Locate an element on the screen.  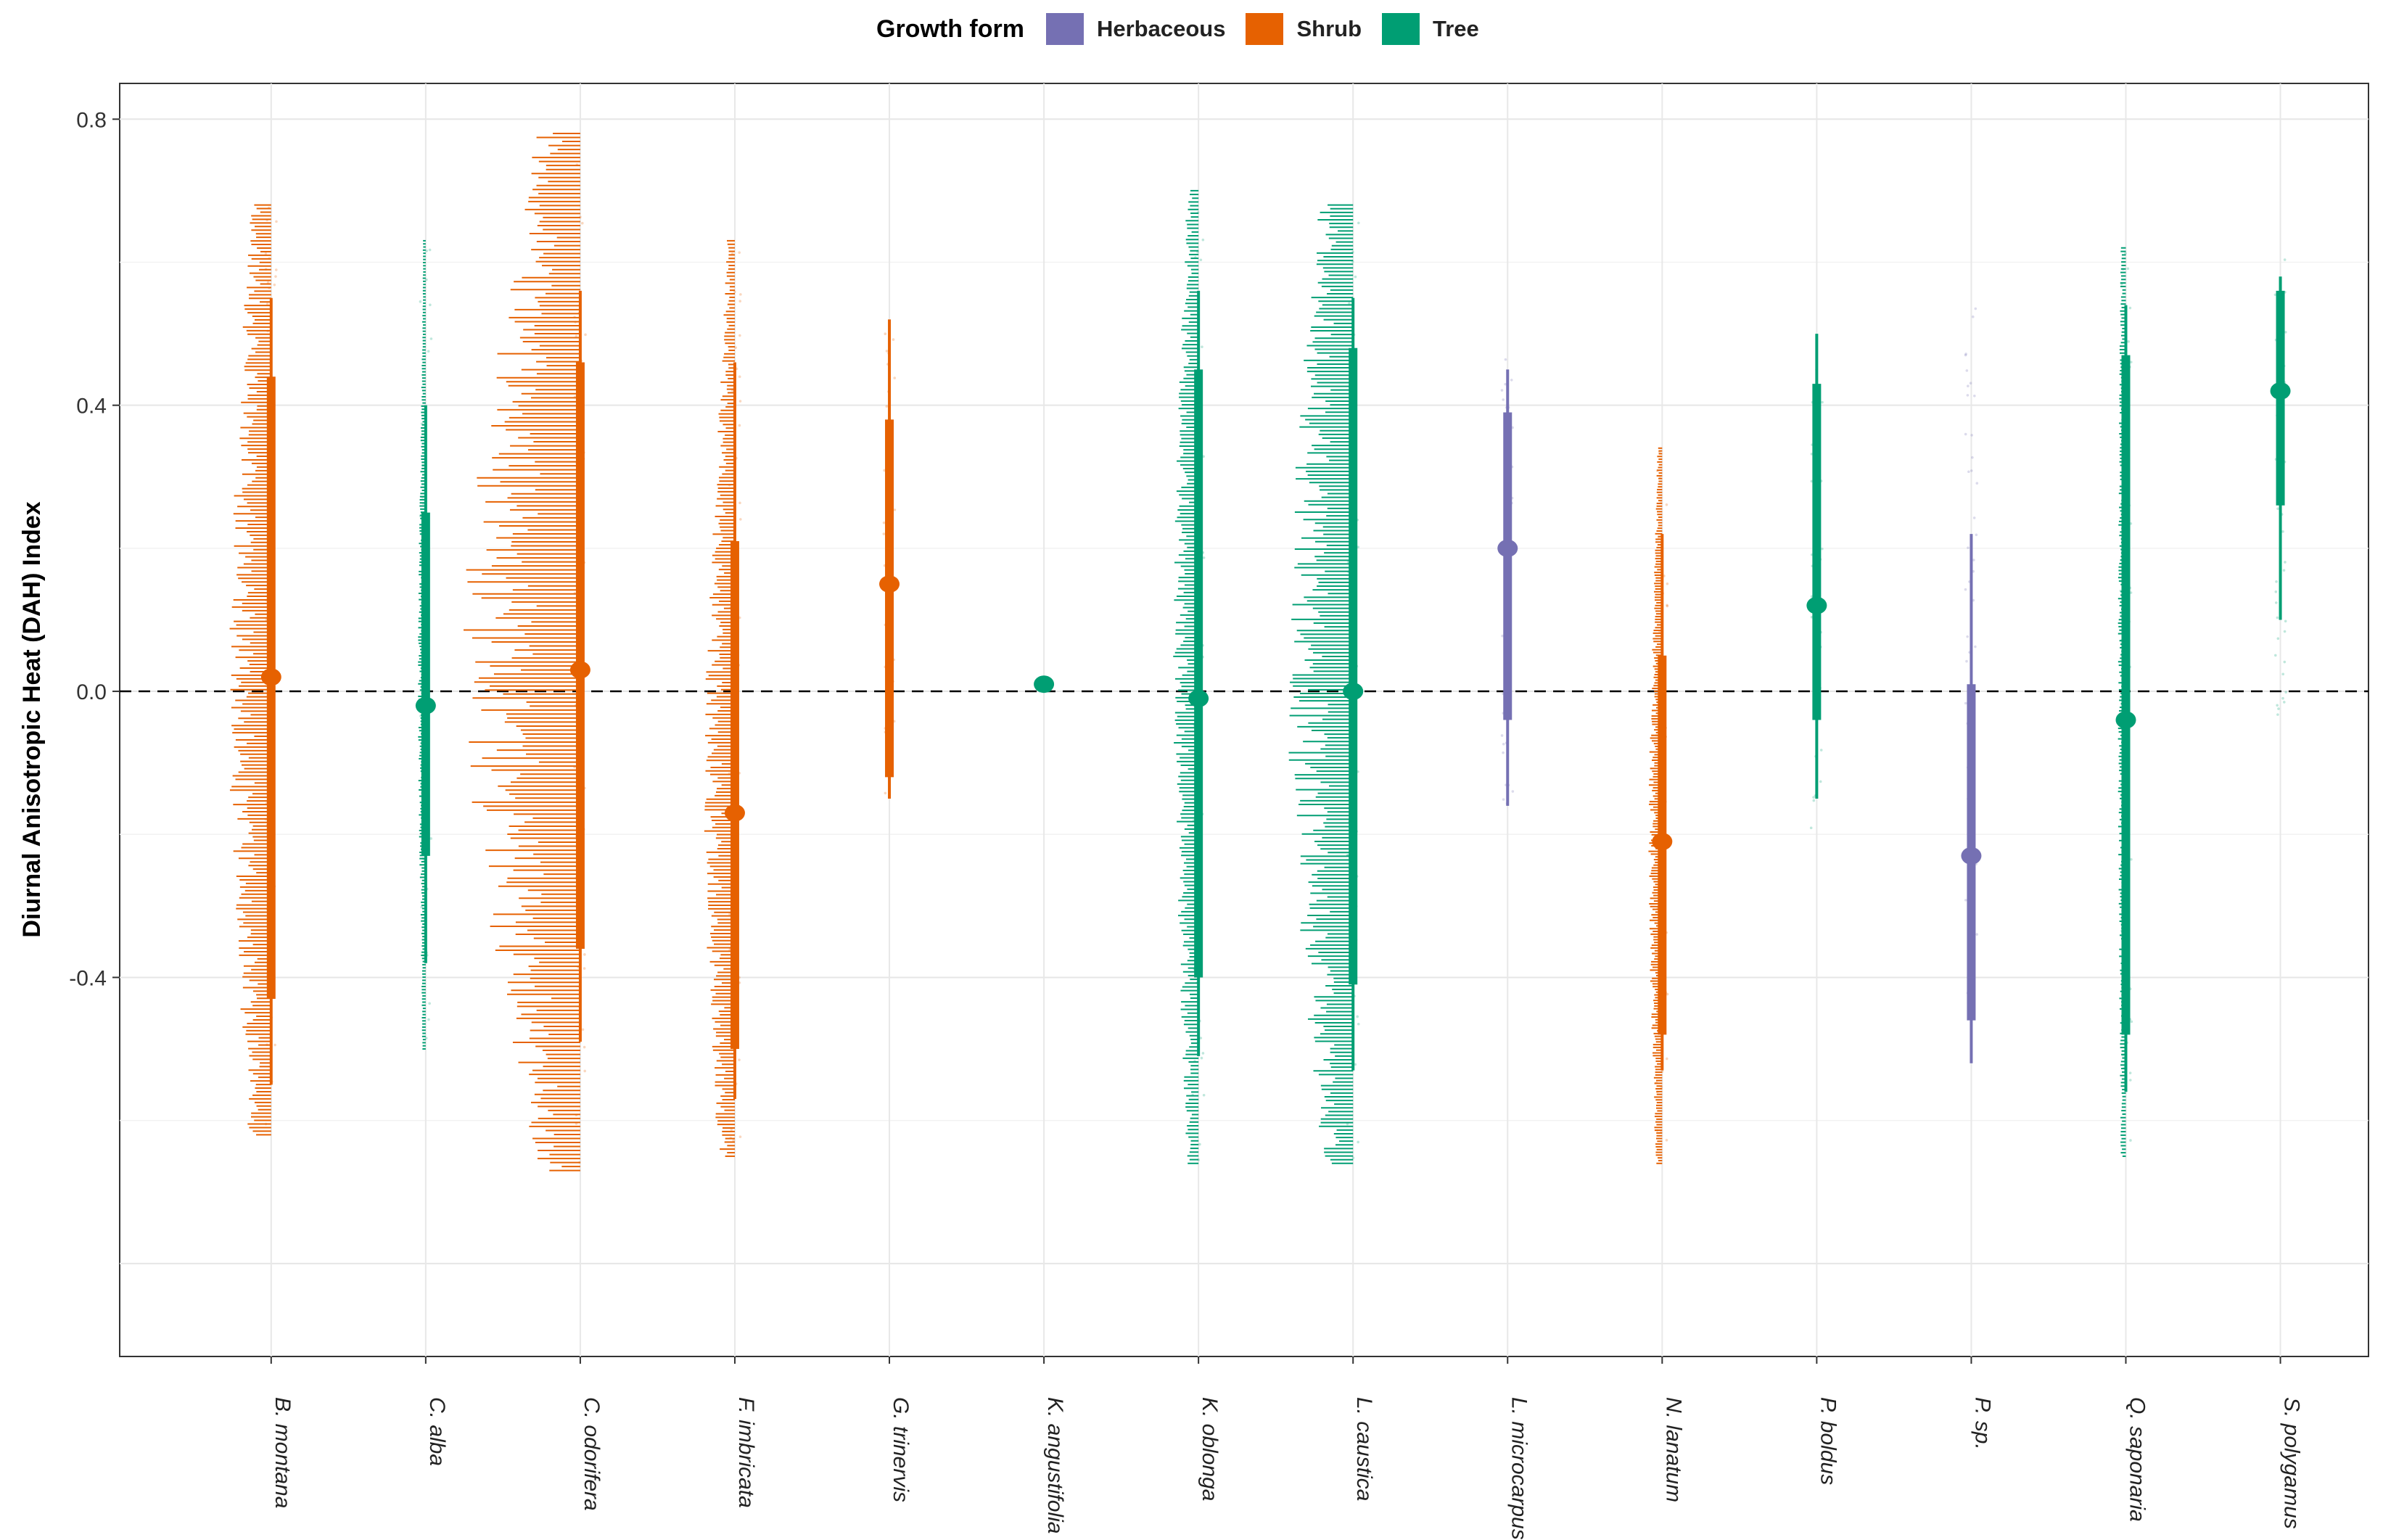
y-axis-label: Diurnal Anisotropic Heat (DAH) Index is located at coordinates (32, 719).